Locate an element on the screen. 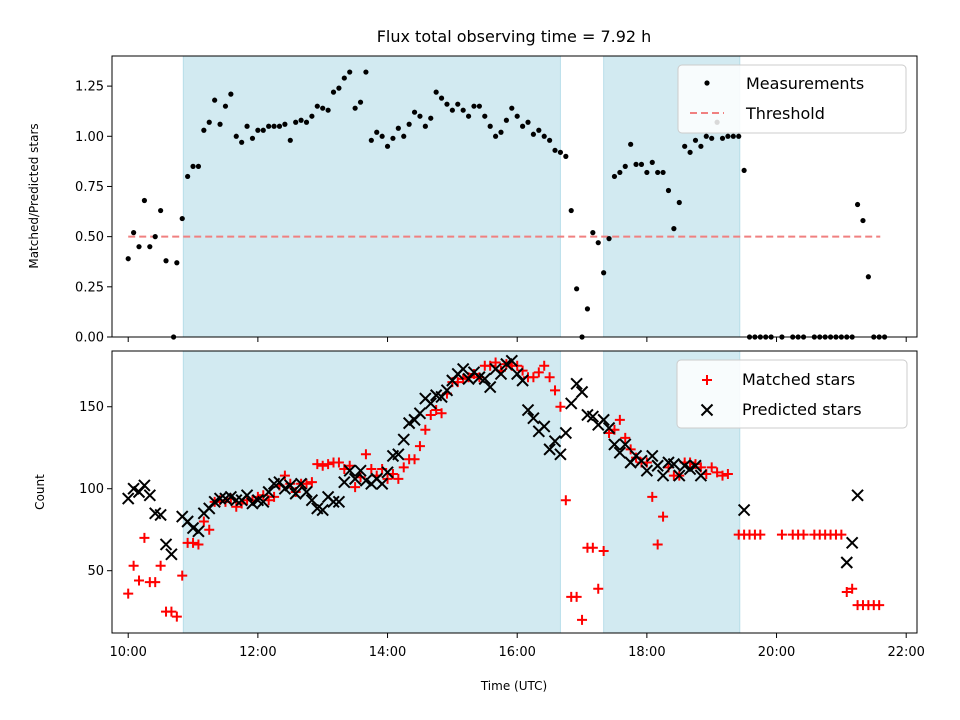  legend-dot-marker is located at coordinates (707, 83).